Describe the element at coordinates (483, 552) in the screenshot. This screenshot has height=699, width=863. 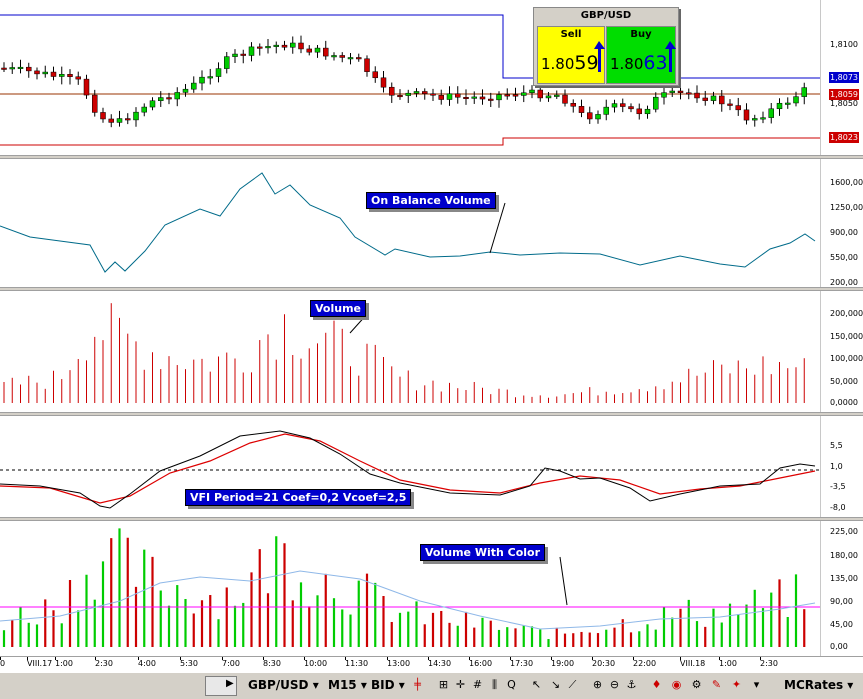
I see `vwc-title: Volume With Color` at that location.